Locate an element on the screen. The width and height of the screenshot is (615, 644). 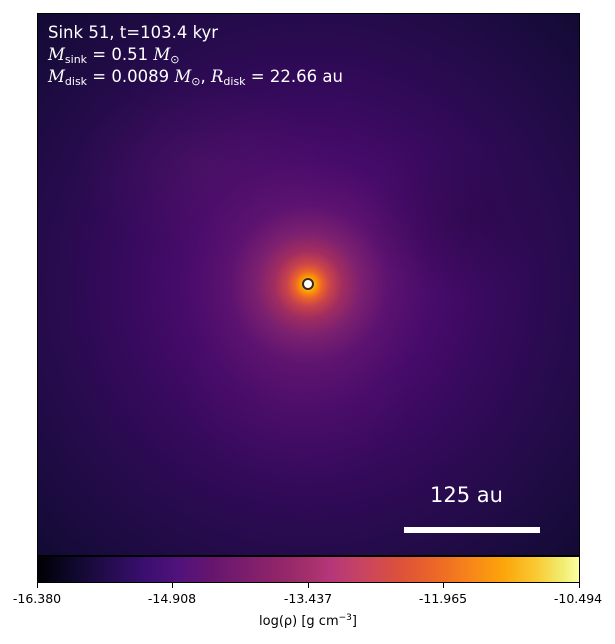
colorbar-tick-label: -11.965 is located at coordinates (443, 598).